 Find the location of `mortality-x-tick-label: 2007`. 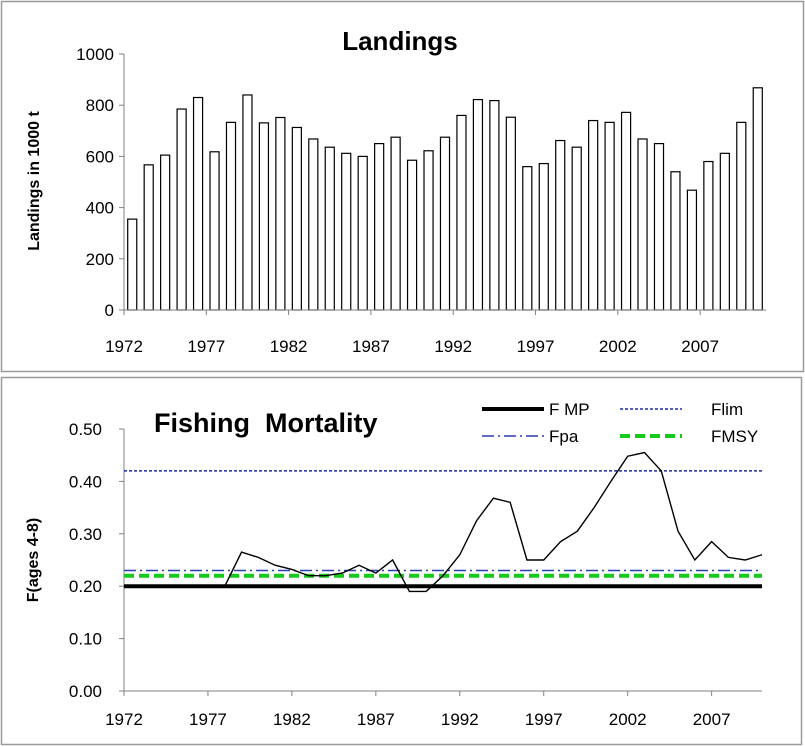

mortality-x-tick-label: 2007 is located at coordinates (712, 719).